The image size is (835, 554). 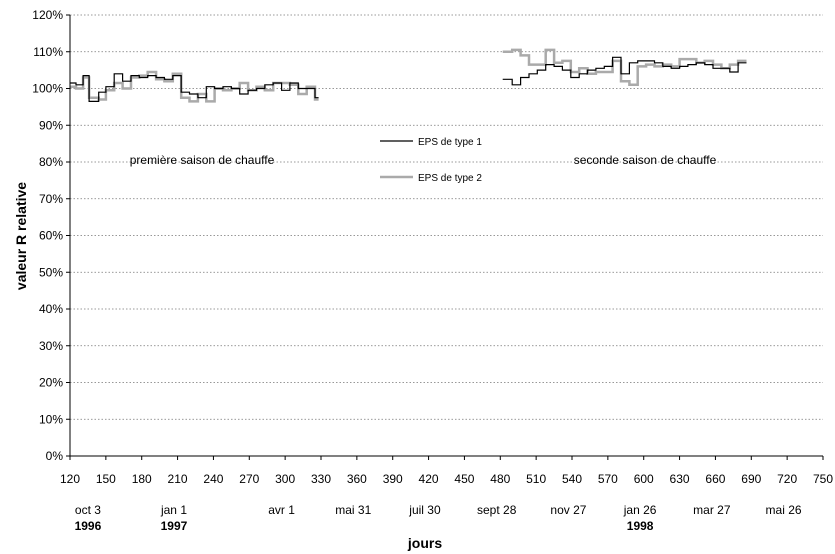 What do you see at coordinates (173, 510) in the screenshot?
I see `date-label: jan 1` at bounding box center [173, 510].